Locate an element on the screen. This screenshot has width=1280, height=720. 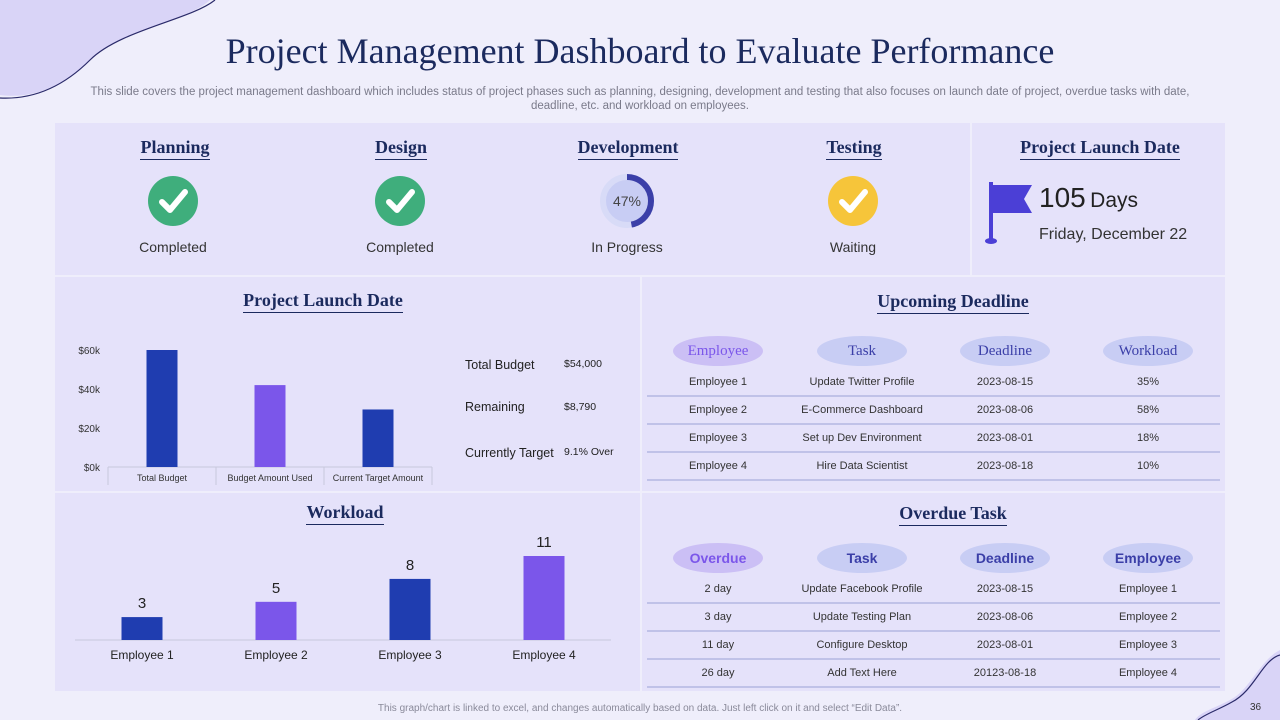
launch-date-value: Friday, December 22 is located at coordinates (1113, 234).